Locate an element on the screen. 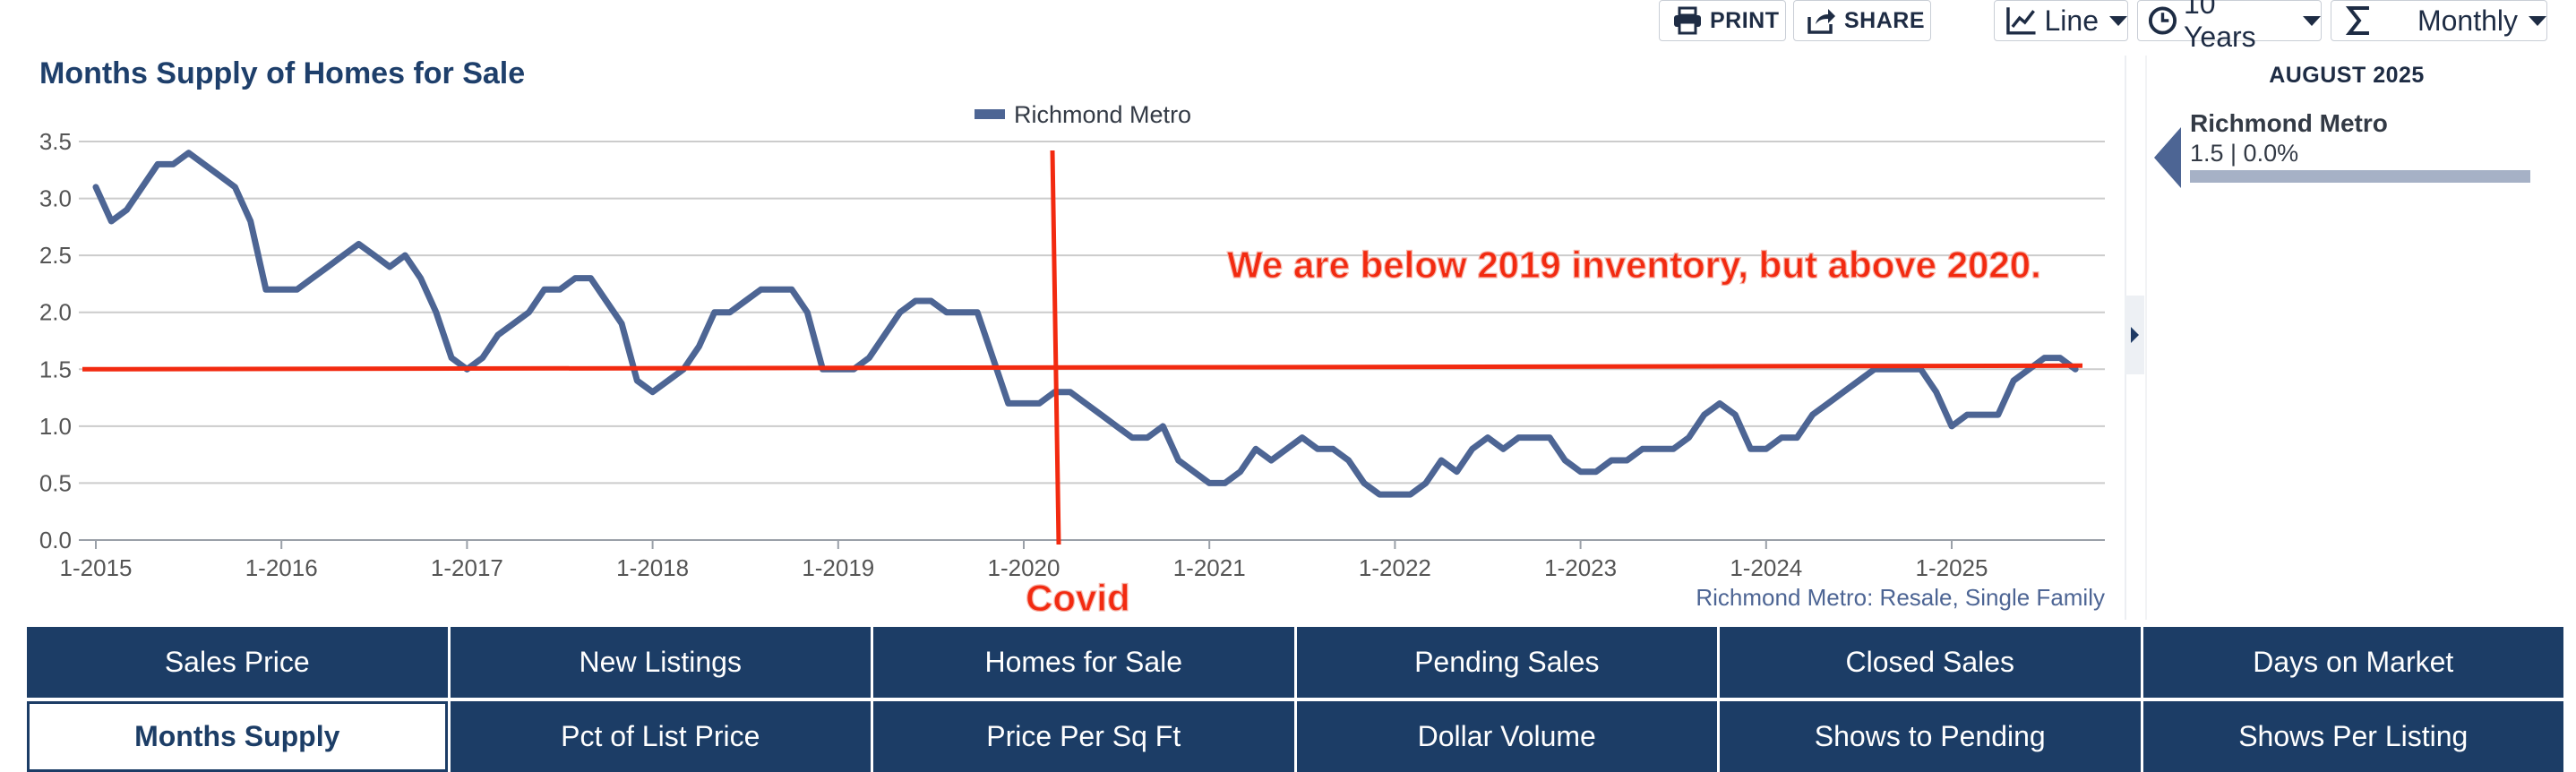 Image resolution: width=2576 pixels, height=772 pixels. tab-shows-per-listing: Shows Per Listing is located at coordinates (2352, 736).